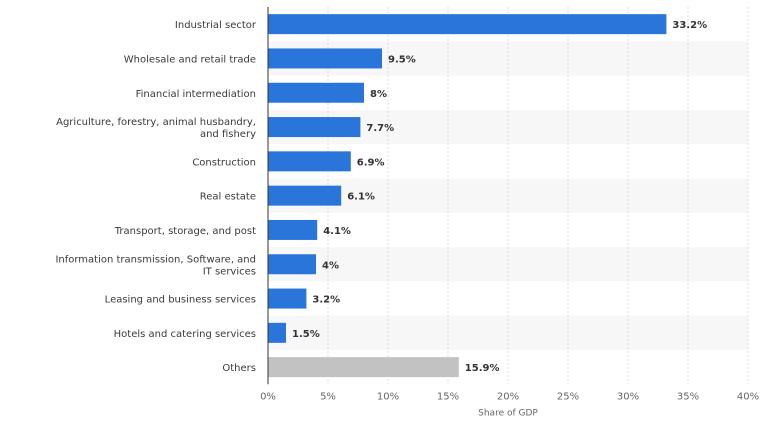 Image resolution: width=768 pixels, height=422 pixels. I want to click on x-tick-label: 10%, so click(388, 396).